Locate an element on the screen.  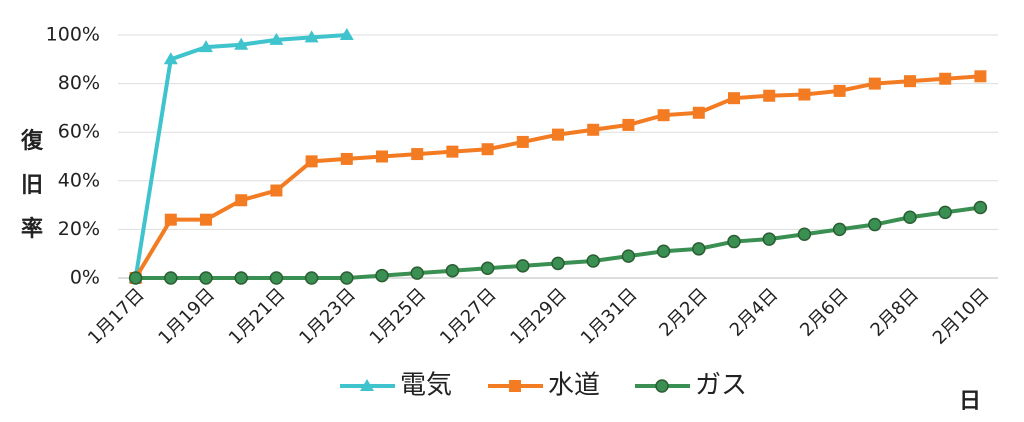
y-tick-label: 100% is located at coordinates (73, 35).